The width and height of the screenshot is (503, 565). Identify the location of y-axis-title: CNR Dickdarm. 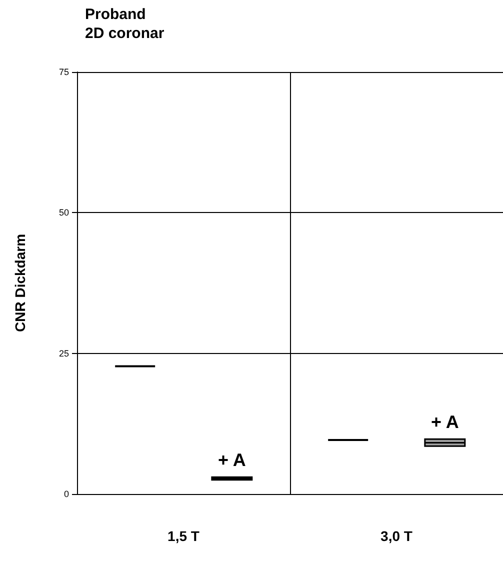
(20, 283).